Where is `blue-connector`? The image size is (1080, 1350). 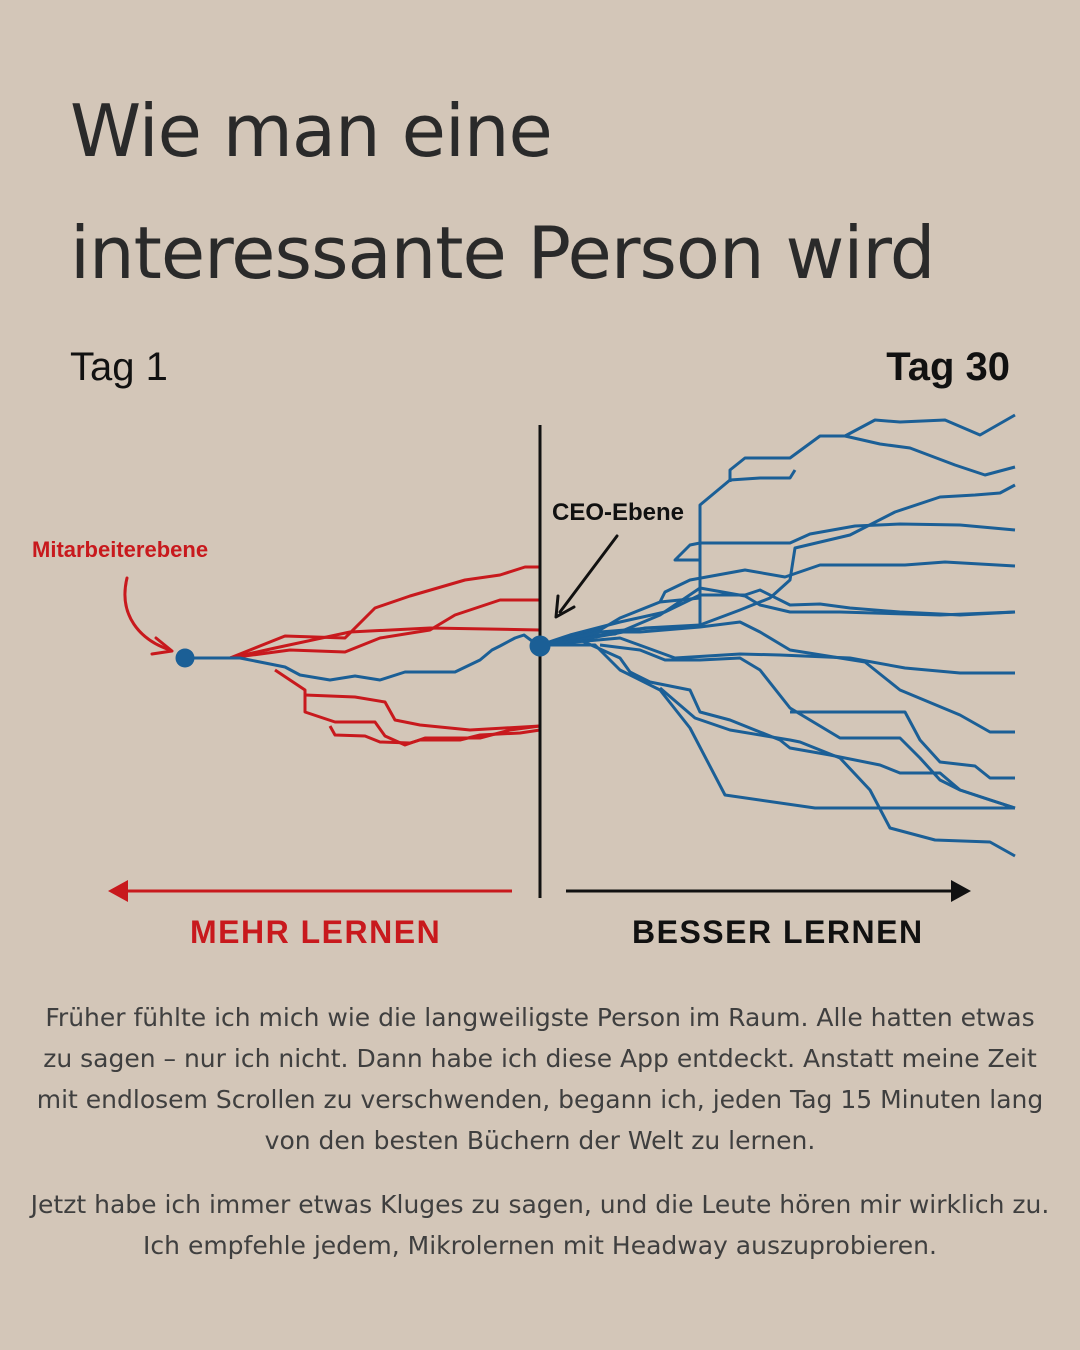
blue-connector is located at coordinates (363, 657).